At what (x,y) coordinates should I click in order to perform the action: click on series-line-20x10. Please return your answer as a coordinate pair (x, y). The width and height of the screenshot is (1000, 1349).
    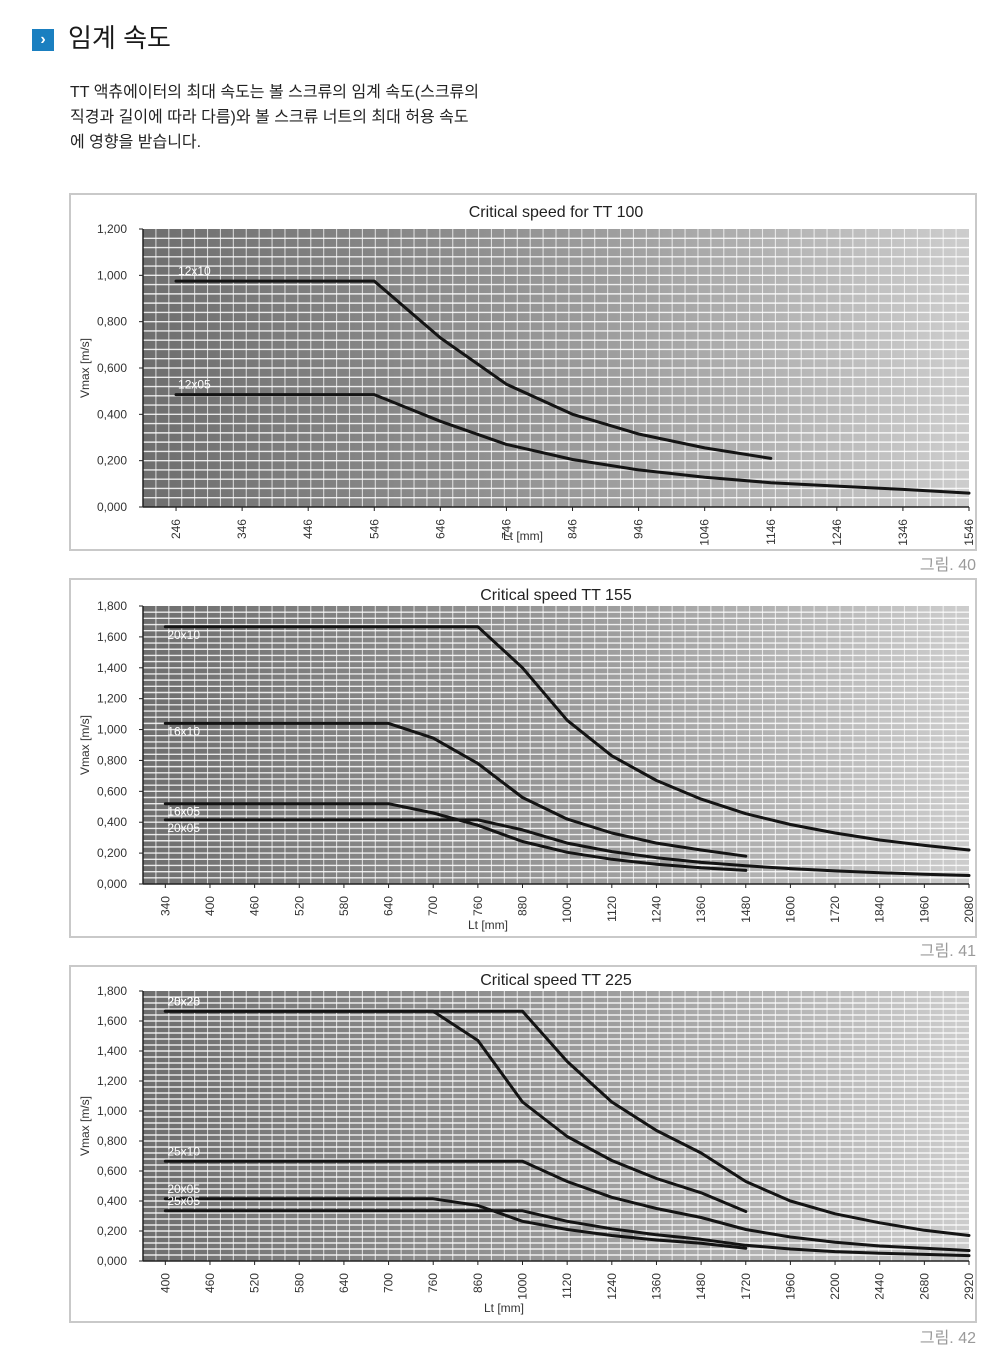
    Looking at the image, I should click on (567, 738).